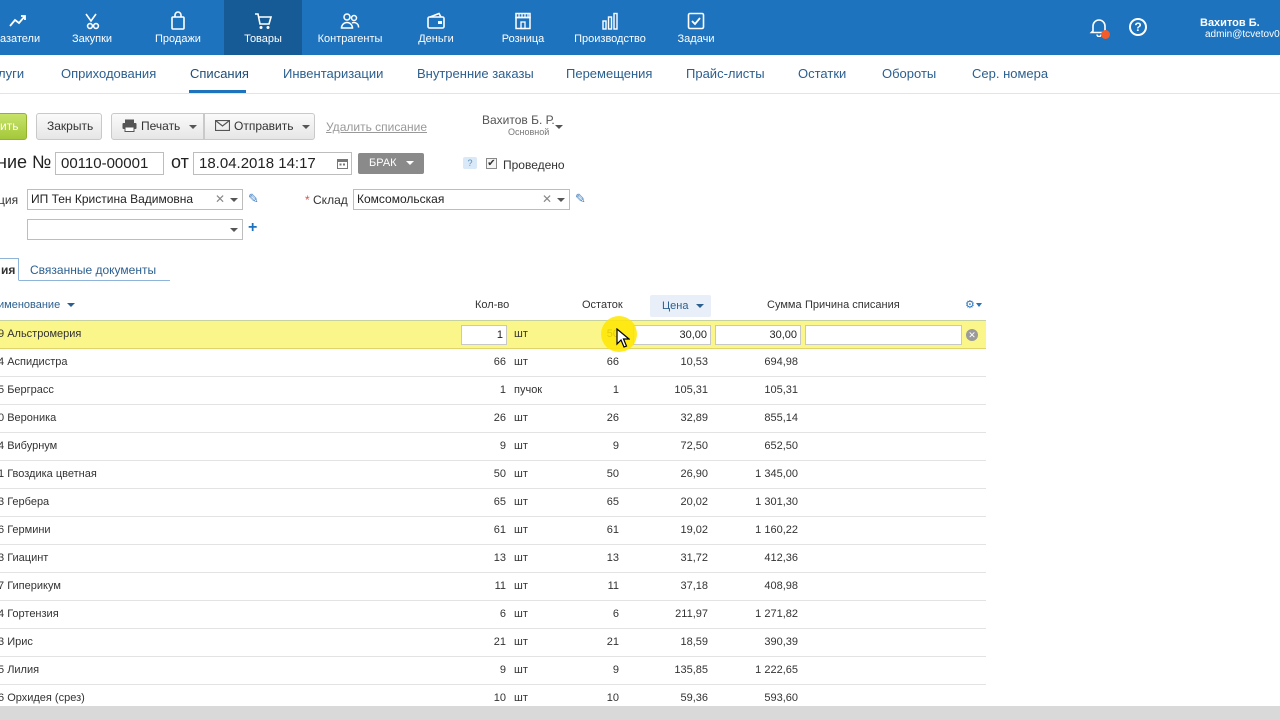  I want to click on table-row: 3 Гербера 65 шт 65 20,02 1 301,30, so click(493, 503).